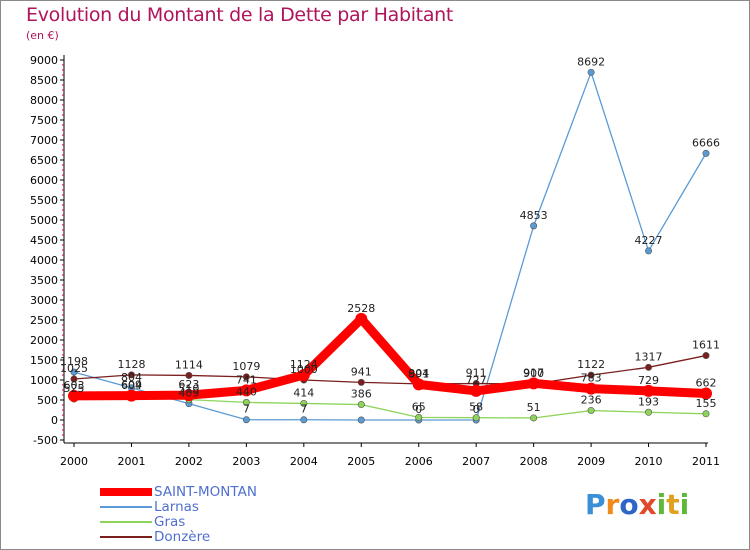 The width and height of the screenshot is (750, 550). I want to click on data-label: 8692, so click(591, 61).